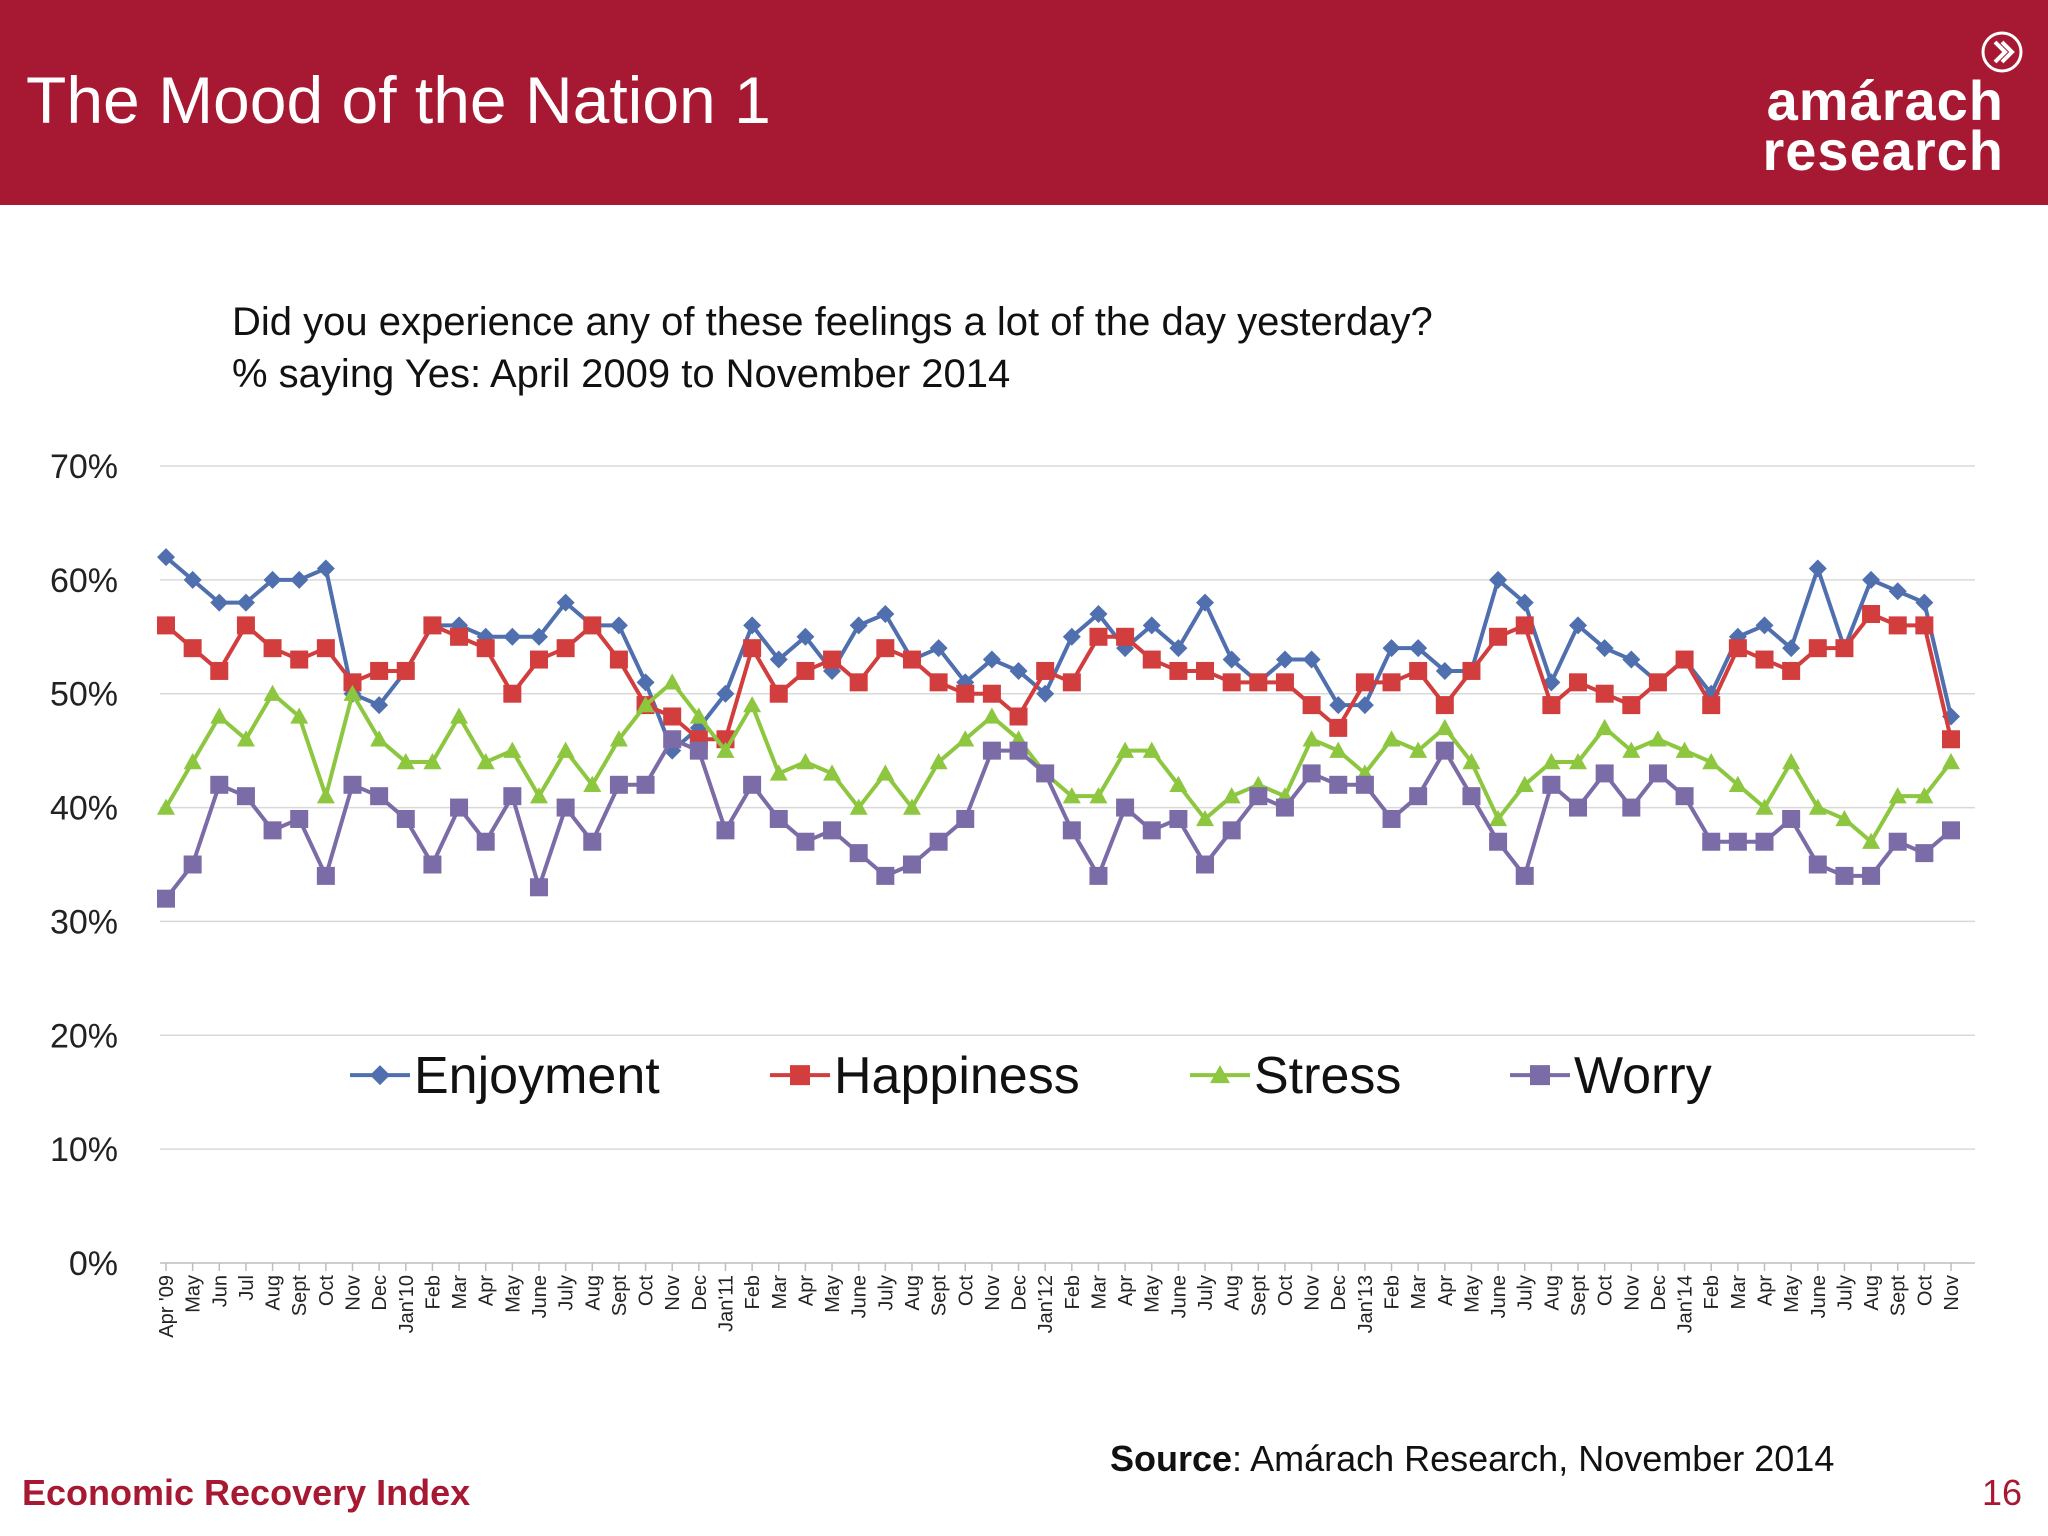 The image size is (2048, 1536). Describe the element at coordinates (800, 1075) in the screenshot. I see `legend-marker-happiness` at that location.